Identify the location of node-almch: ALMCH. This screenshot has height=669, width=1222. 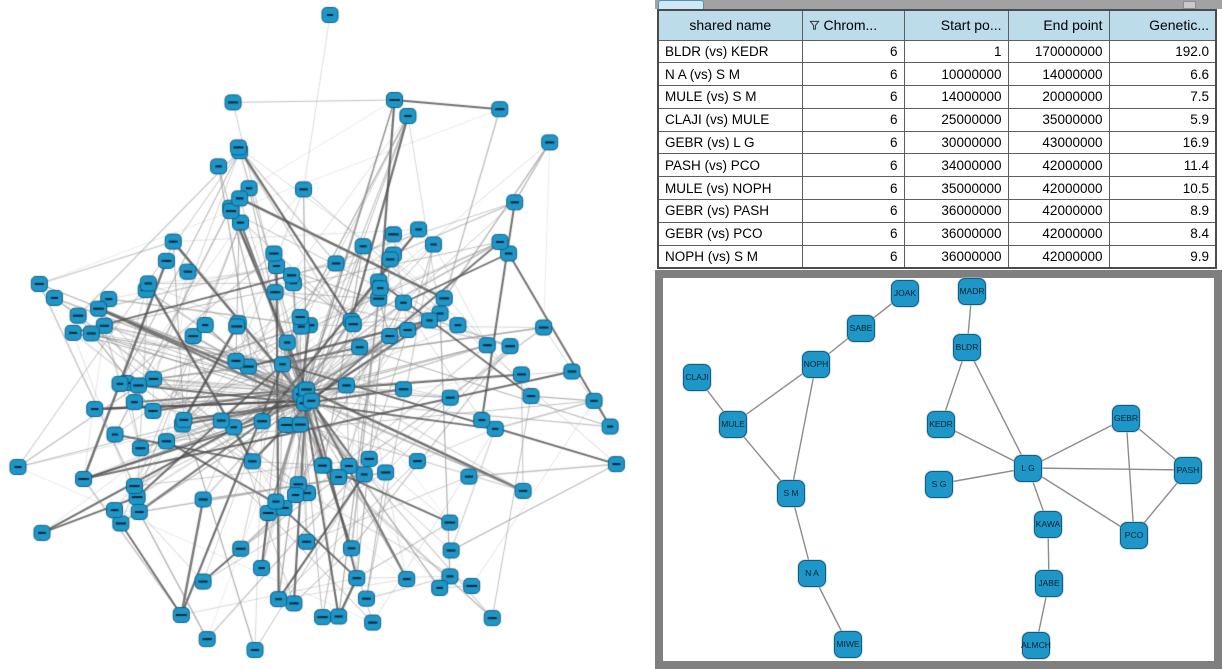
(1036, 645).